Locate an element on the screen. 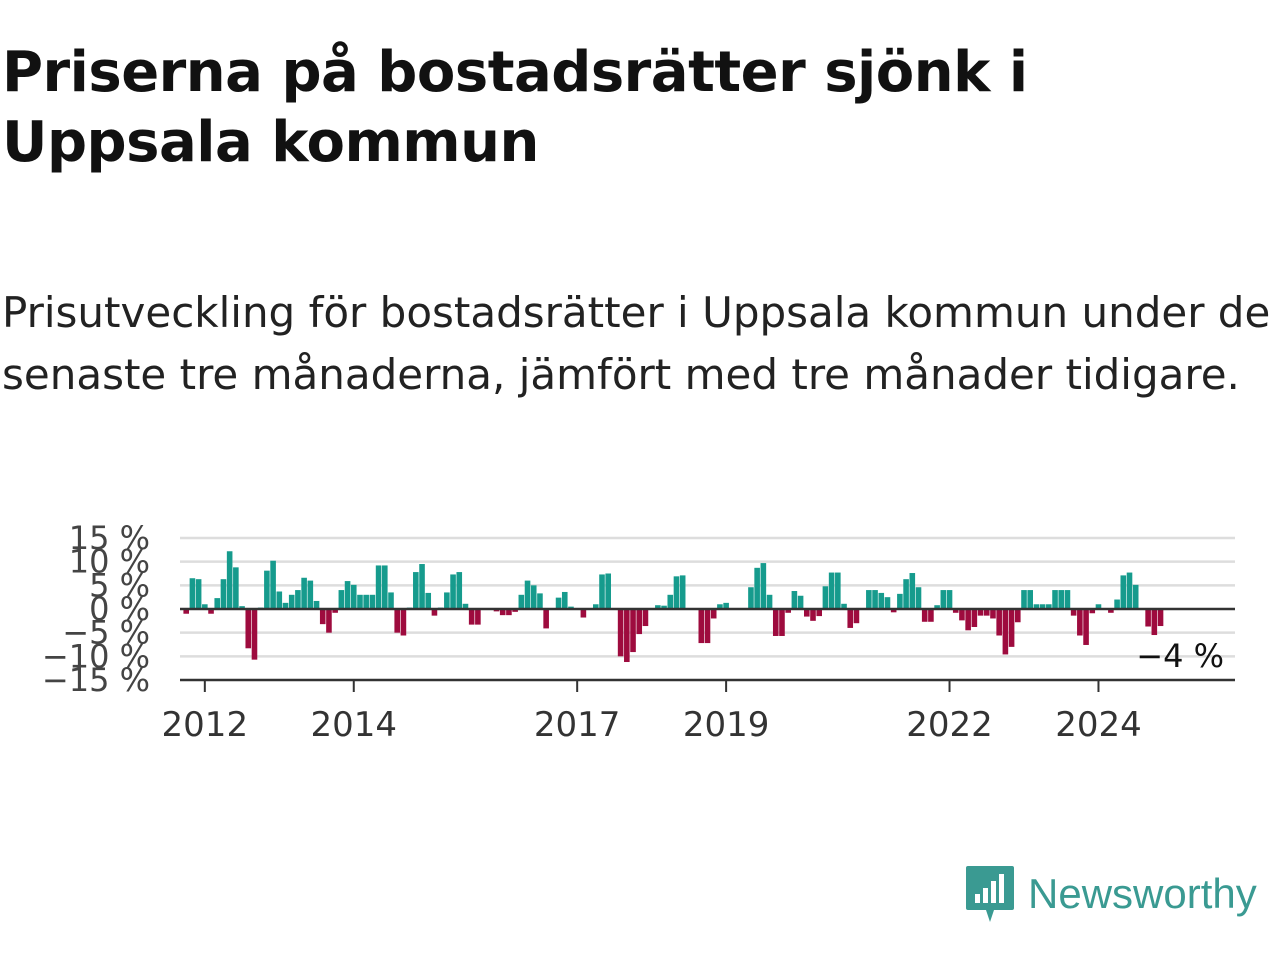 This screenshot has width=1280, height=960. x-tick-label: 2012 is located at coordinates (205, 725).